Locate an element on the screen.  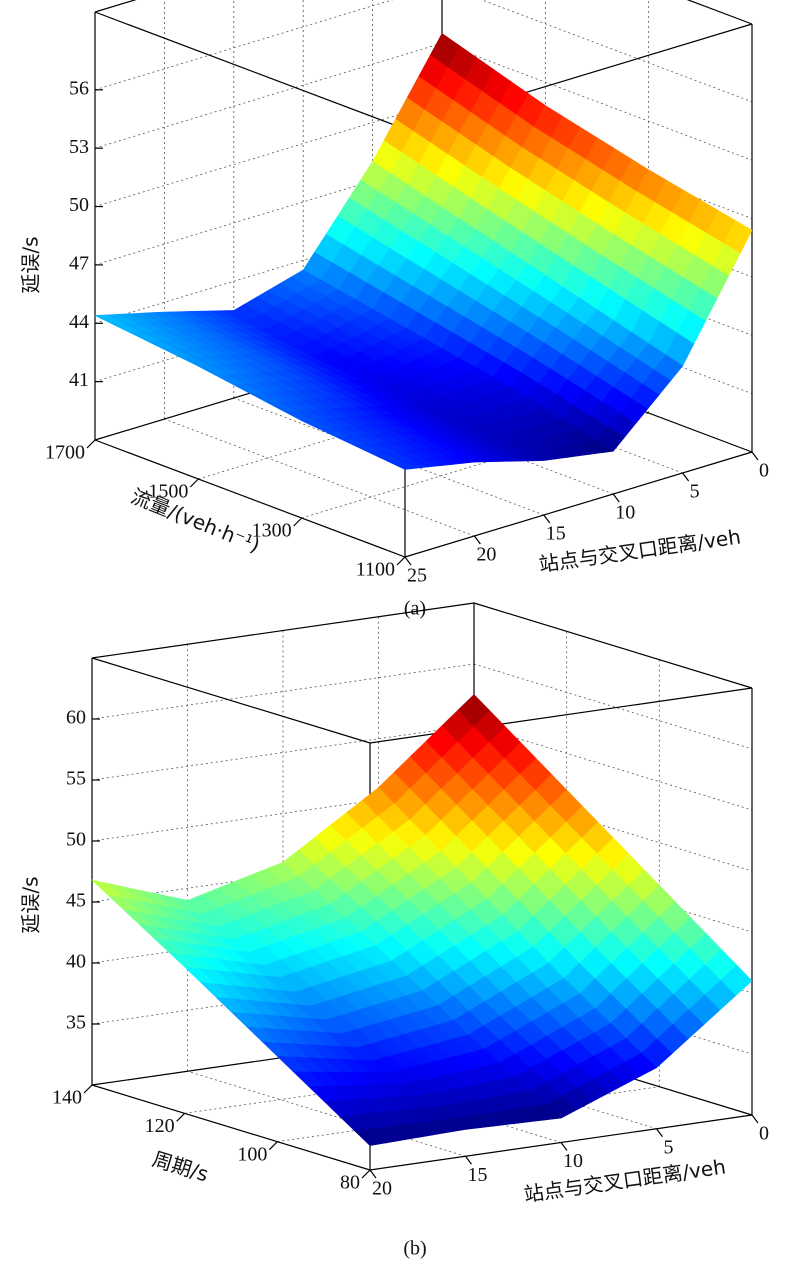
y-axis-label: 流量/(veh·h⁻¹) is located at coordinates (196, 520).